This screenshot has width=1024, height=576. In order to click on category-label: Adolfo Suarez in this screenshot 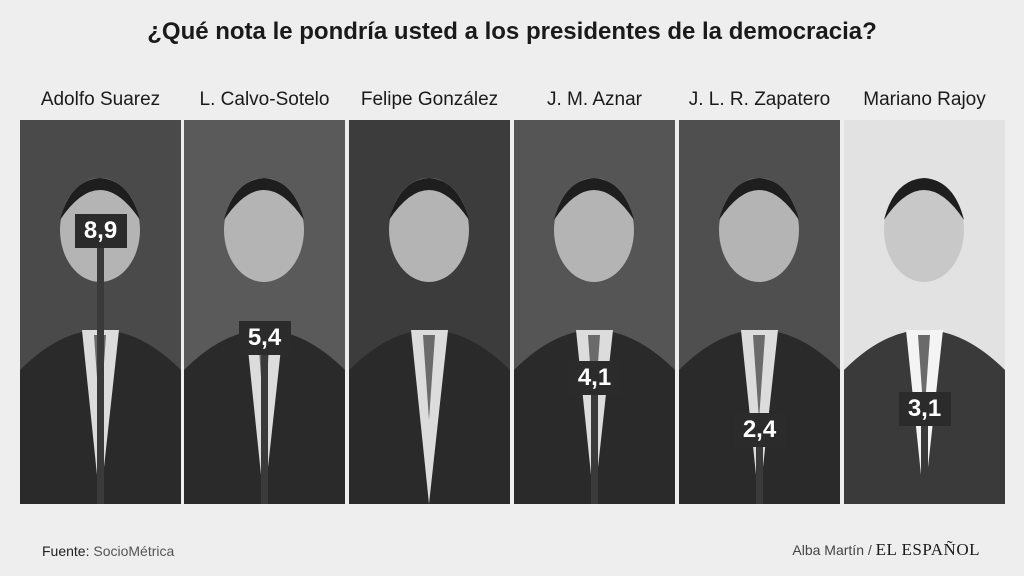, I will do `click(100, 99)`.